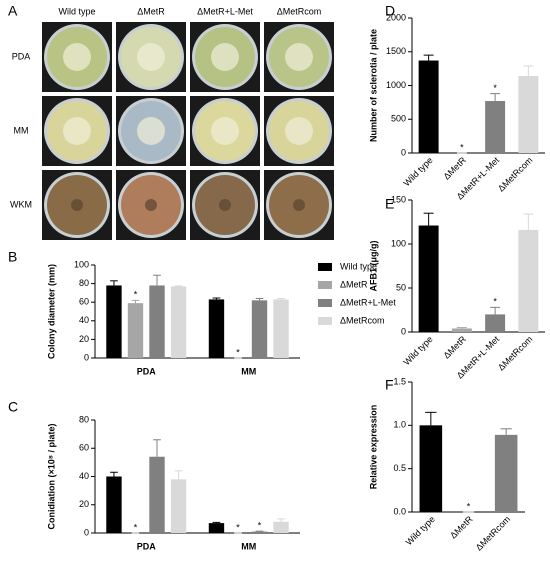  I want to click on panel-label: F, so click(389, 385).